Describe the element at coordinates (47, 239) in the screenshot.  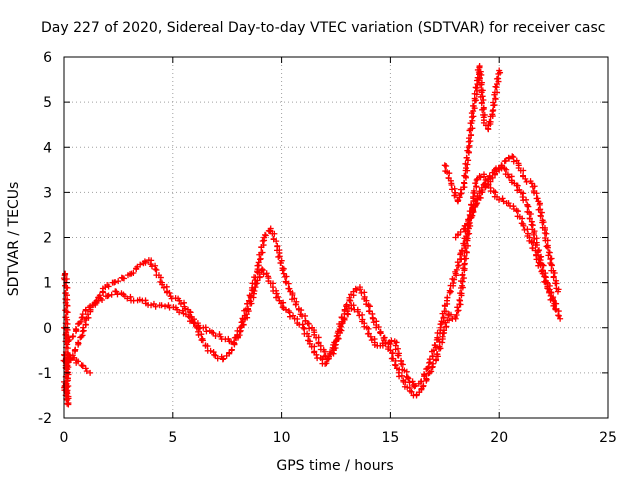
I see `y-tick-label: 2` at that location.